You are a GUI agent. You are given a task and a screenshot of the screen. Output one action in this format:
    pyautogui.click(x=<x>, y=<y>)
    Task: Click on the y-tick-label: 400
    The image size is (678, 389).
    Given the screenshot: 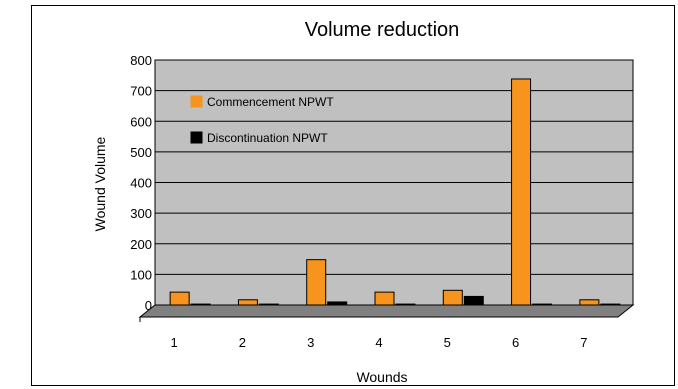 What is the action you would take?
    pyautogui.click(x=141, y=183)
    